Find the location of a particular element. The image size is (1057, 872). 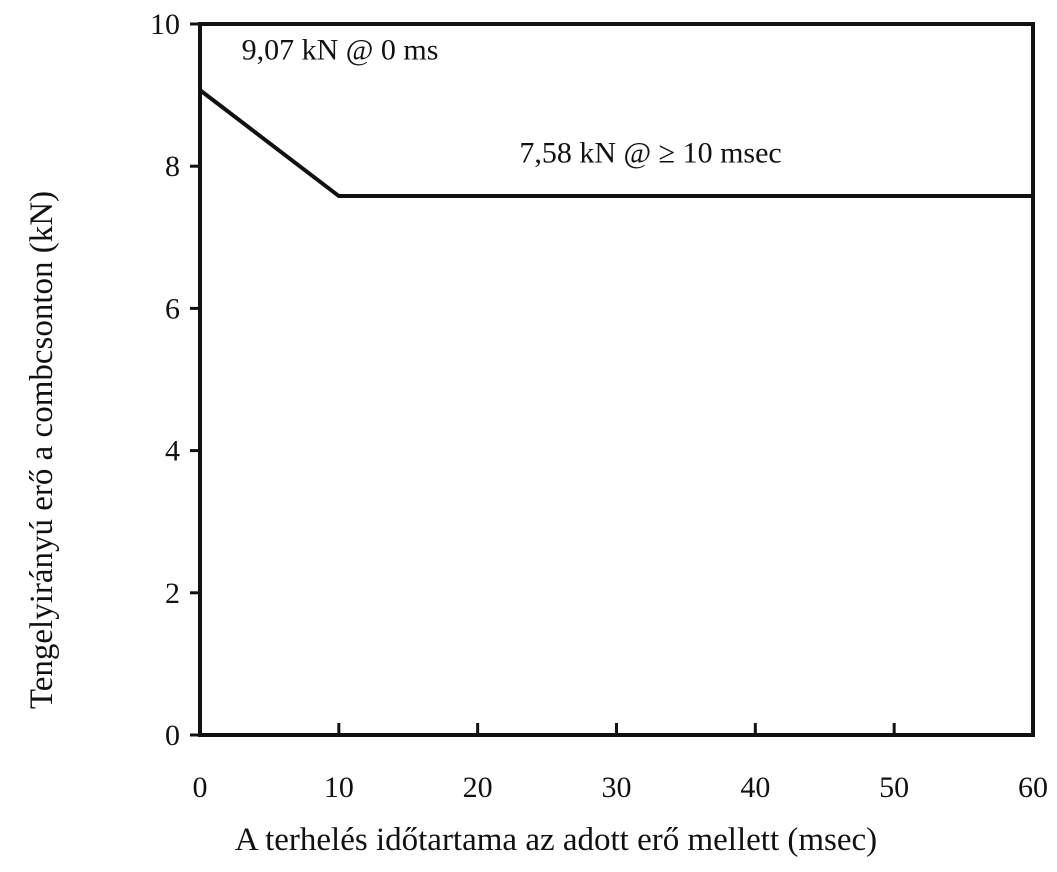

x-tick-label: 10 is located at coordinates (339, 787).